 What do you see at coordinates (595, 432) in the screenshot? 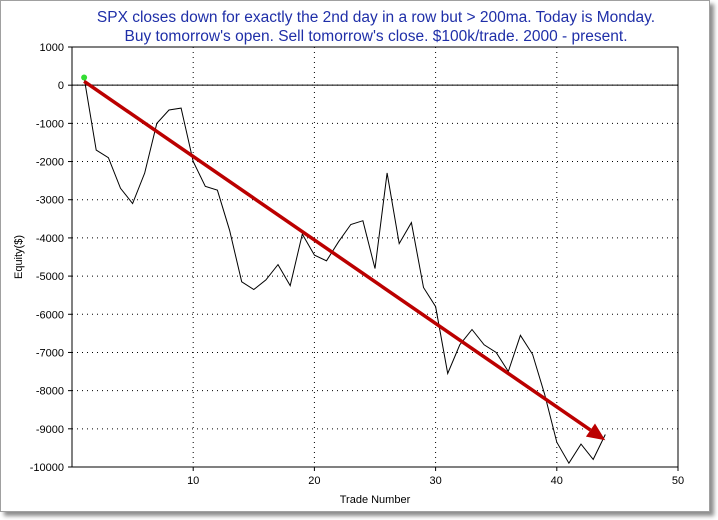
I see `trend-arrow-head` at bounding box center [595, 432].